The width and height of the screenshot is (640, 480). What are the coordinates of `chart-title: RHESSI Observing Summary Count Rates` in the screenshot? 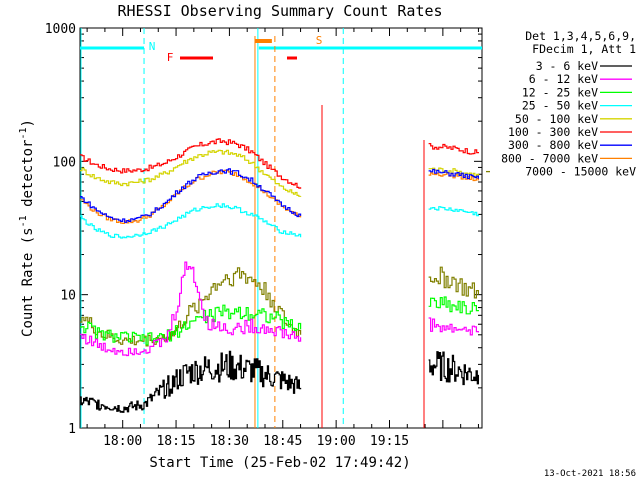 It's located at (279, 11).